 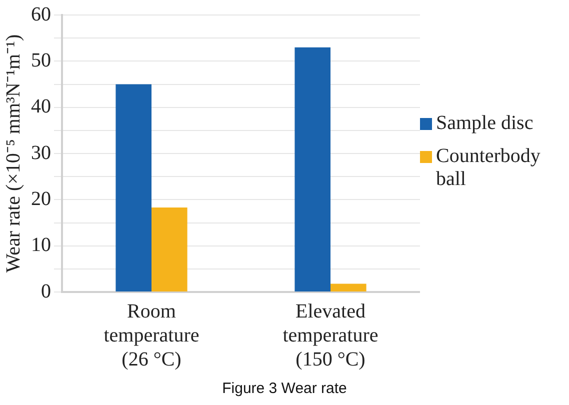 What do you see at coordinates (41, 14) in the screenshot?
I see `y-tick-label: 60` at bounding box center [41, 14].